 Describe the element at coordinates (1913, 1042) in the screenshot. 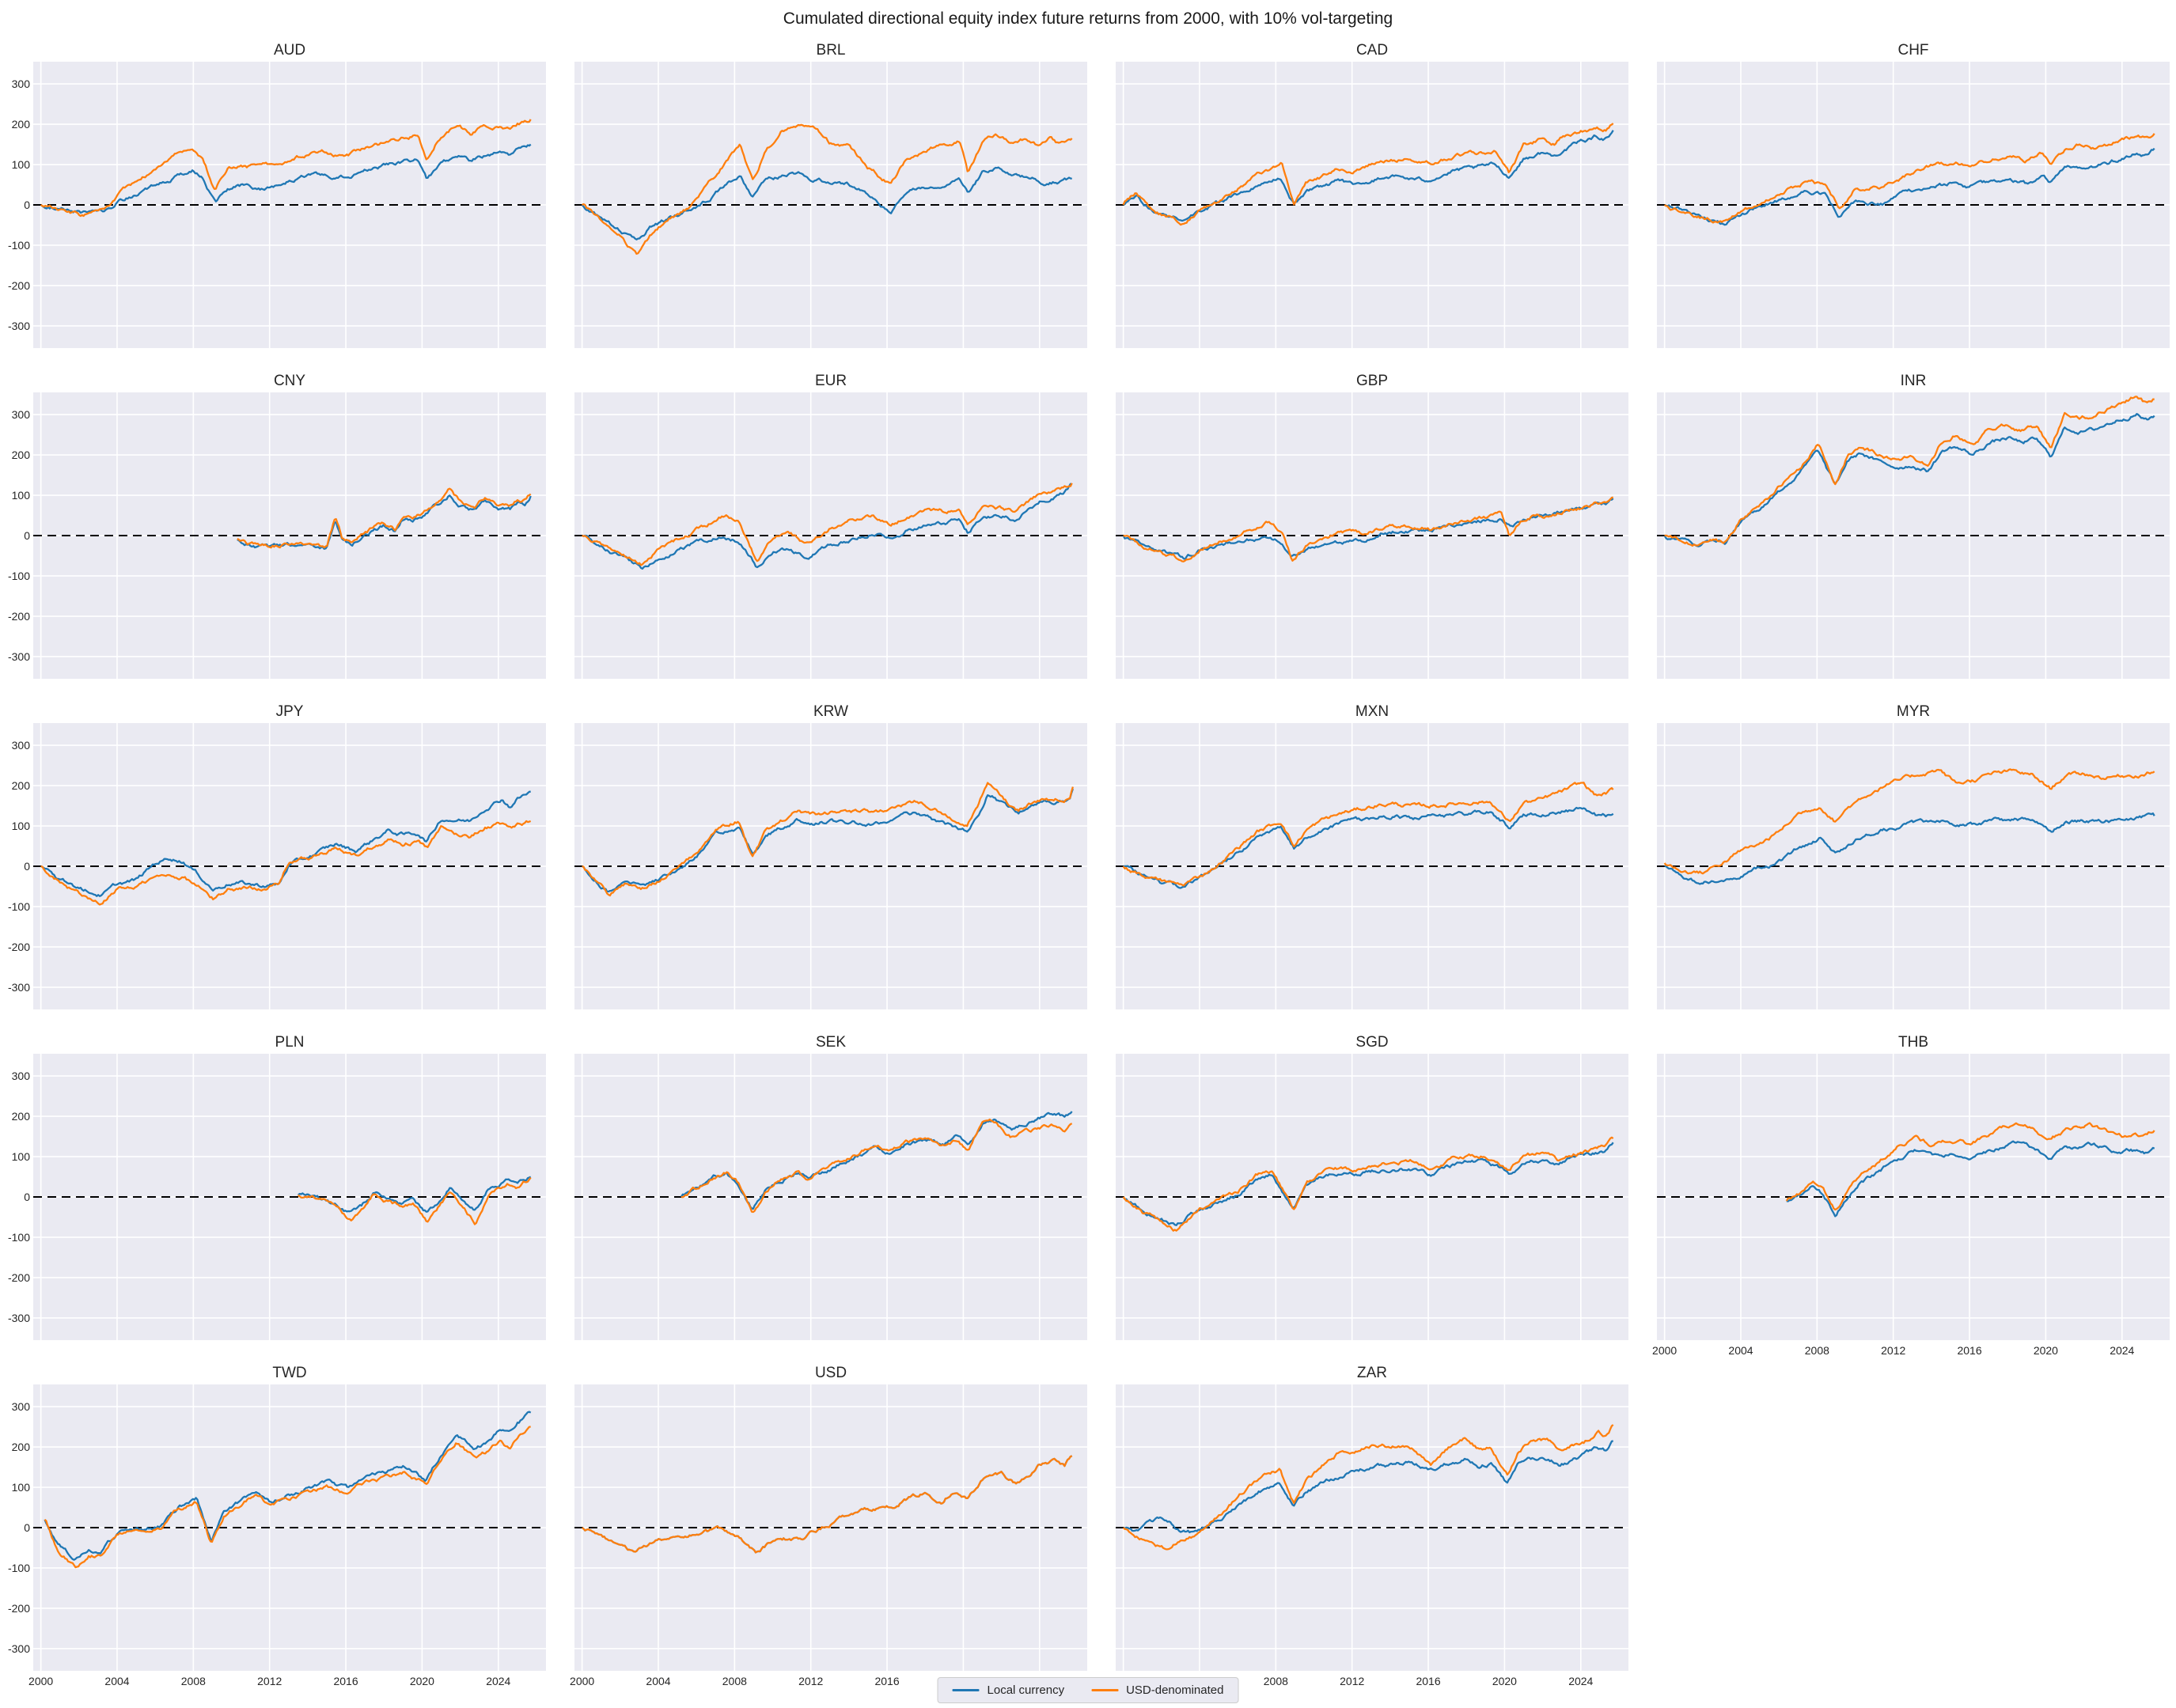

I see `chart-title: THB` at that location.